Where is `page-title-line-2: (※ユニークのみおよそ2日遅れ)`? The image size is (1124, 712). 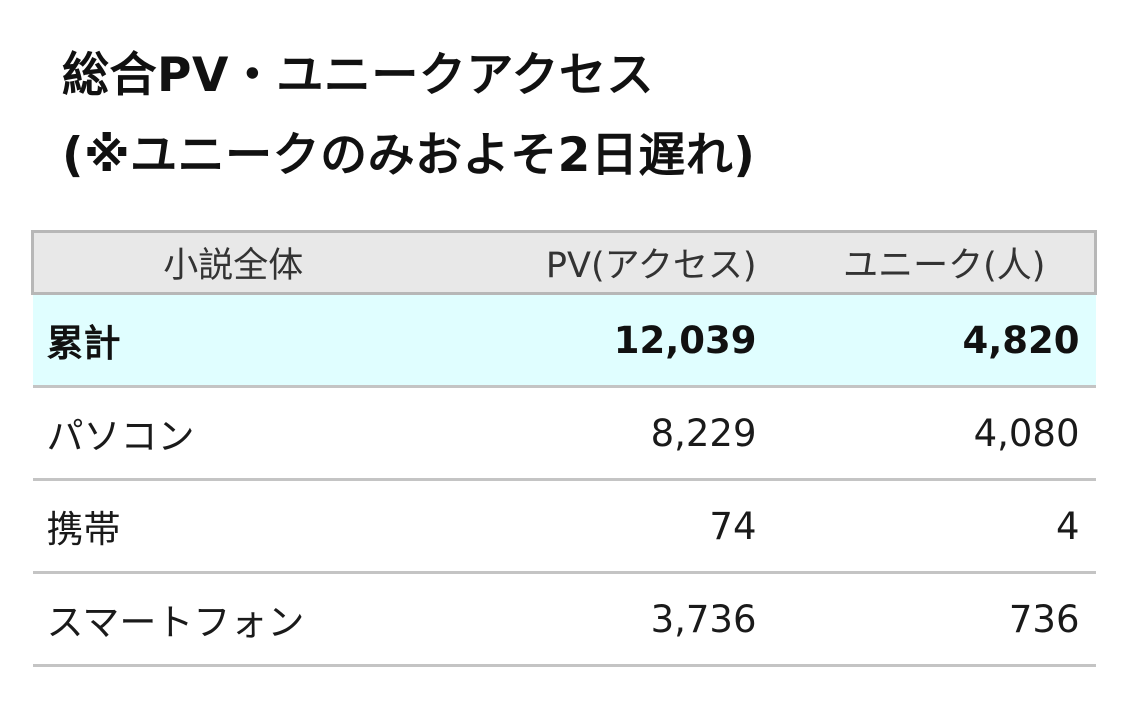 page-title-line-2: (※ユニークのみおよそ2日遅れ) is located at coordinates (409, 155).